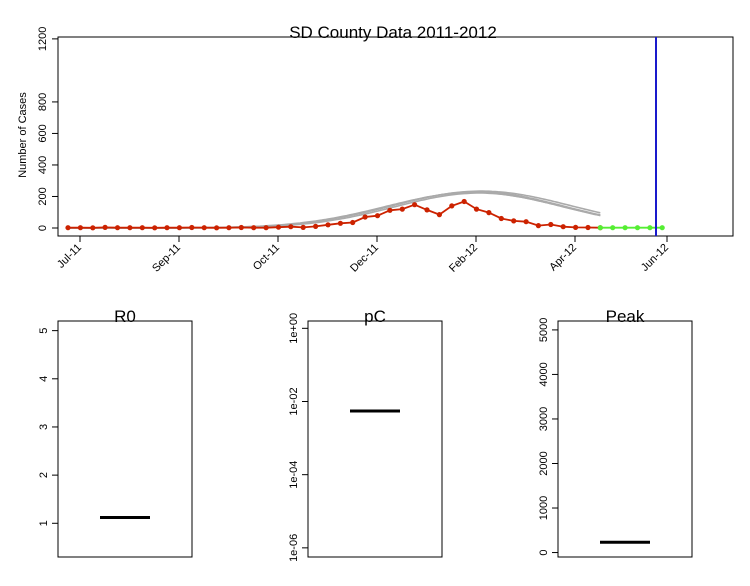 The width and height of the screenshot is (750, 586). What do you see at coordinates (563, 258) in the screenshot?
I see `main-x-tick-label: Apr-12` at bounding box center [563, 258].